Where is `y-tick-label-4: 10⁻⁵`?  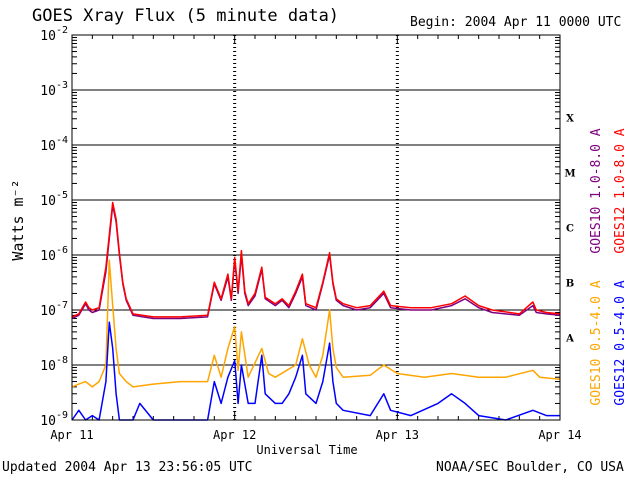
y-tick-label-4: 10⁻⁵ is located at coordinates (54, 199).